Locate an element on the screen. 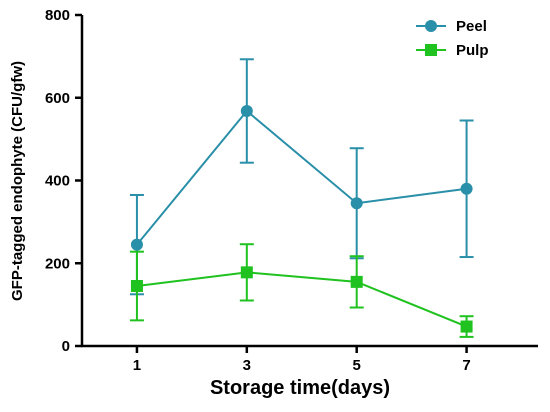  y-axis-title: GFP-tagged endophyte (CFU/gfw) is located at coordinates (17, 181).